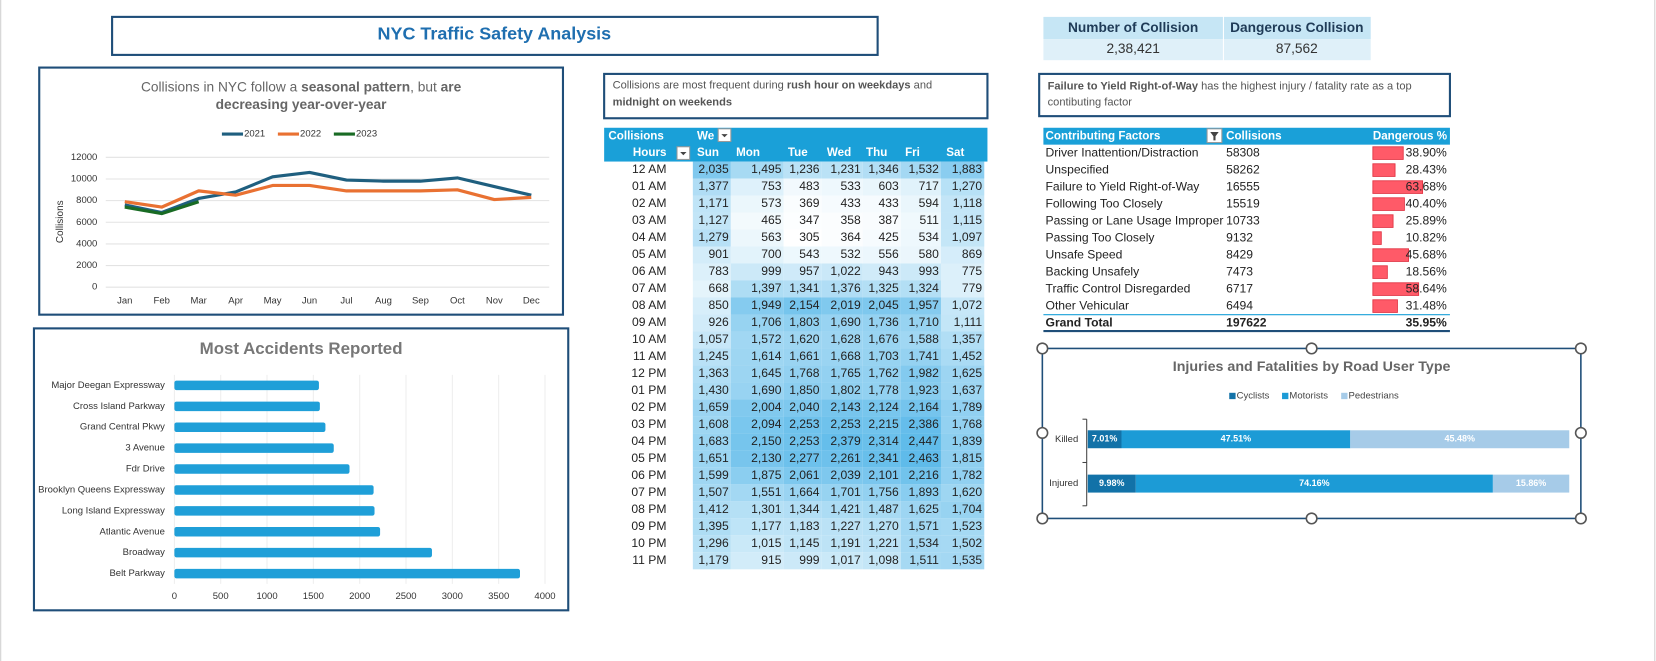 This screenshot has height=661, width=1656. What do you see at coordinates (648, 543) in the screenshot?
I see `hour-cell: 10 PM` at bounding box center [648, 543].